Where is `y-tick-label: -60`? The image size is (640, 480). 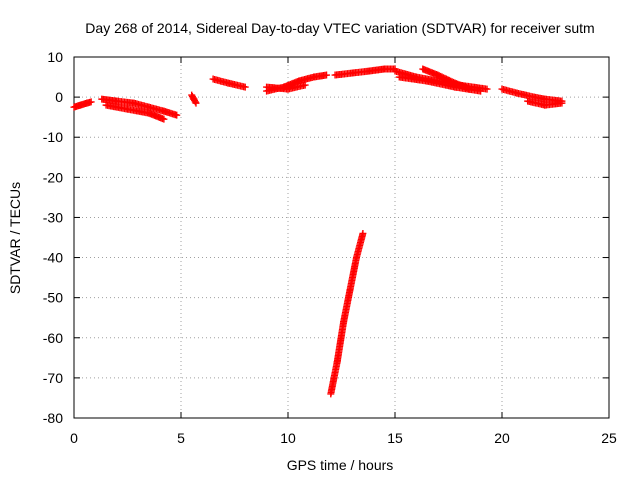
y-tick-label: -60 is located at coordinates (53, 338).